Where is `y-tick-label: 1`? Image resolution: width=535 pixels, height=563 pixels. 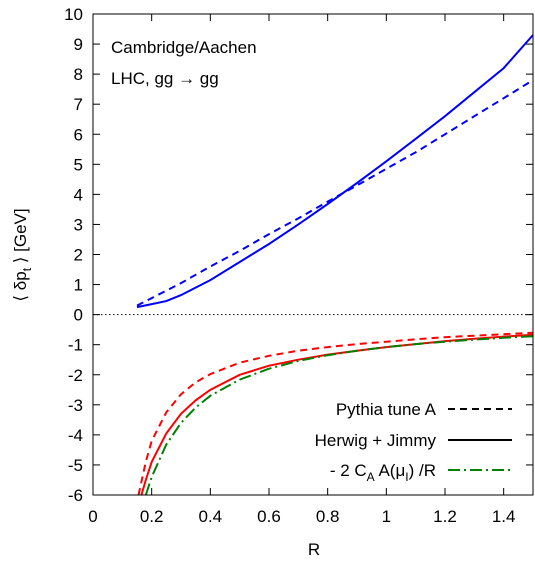
y-tick-label: 1 is located at coordinates (78, 285).